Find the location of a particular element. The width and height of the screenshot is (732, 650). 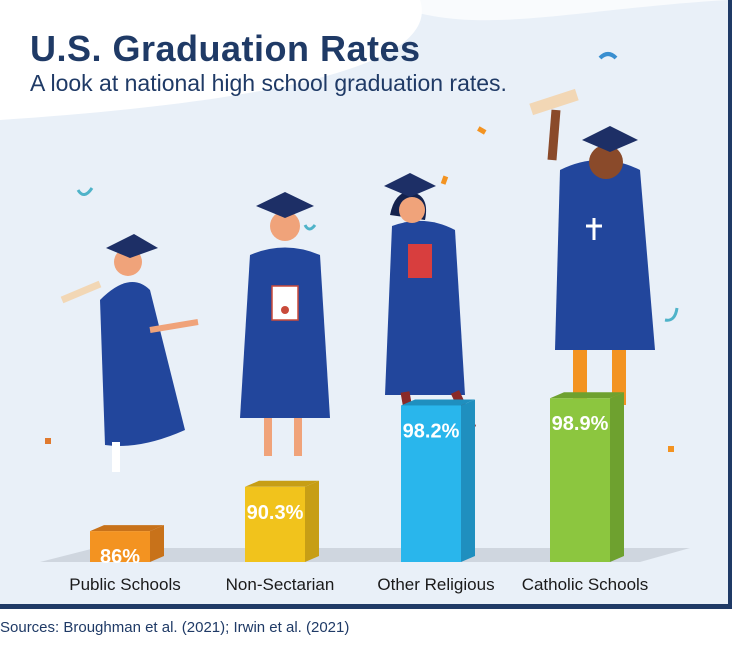

page-title: U.S. Graduation Rates is located at coordinates (225, 48).